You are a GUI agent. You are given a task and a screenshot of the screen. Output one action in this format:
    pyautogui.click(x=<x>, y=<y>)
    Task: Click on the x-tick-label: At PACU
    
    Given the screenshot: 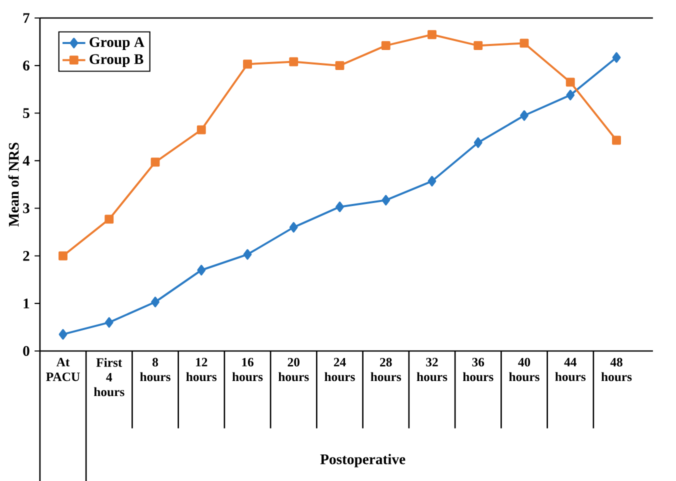 What is the action you would take?
    pyautogui.click(x=63, y=370)
    